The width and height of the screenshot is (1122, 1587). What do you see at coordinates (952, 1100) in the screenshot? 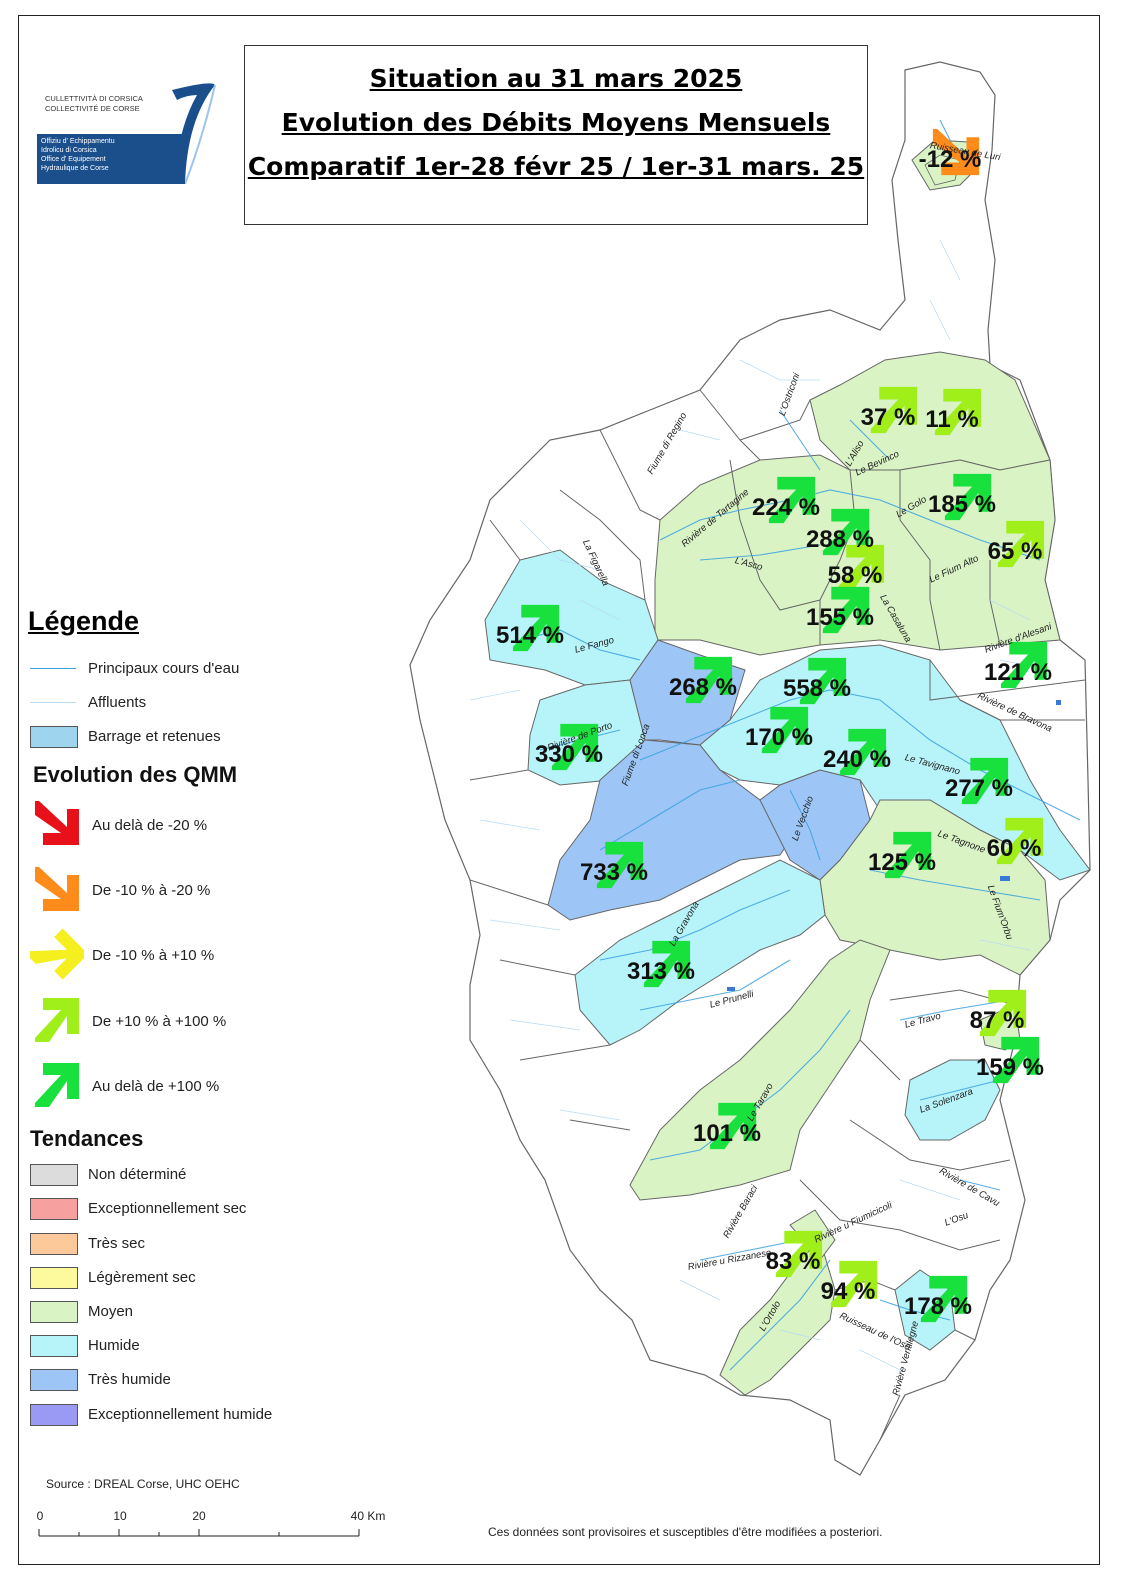
I see `basin-solenzara` at bounding box center [952, 1100].